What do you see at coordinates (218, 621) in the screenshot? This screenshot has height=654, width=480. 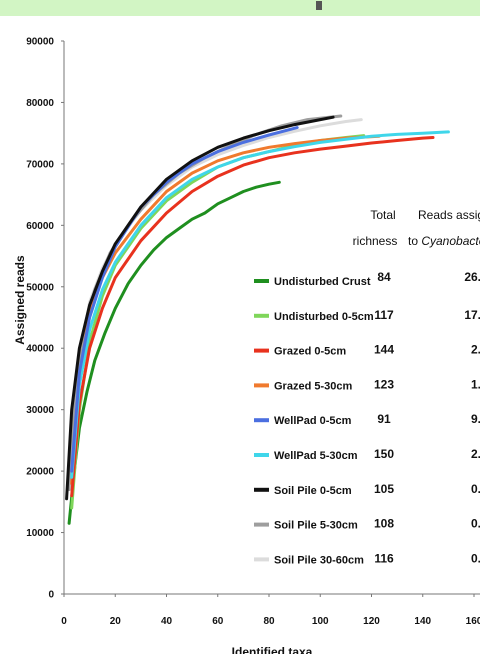 I see `x-tick-label: 60` at bounding box center [218, 621].